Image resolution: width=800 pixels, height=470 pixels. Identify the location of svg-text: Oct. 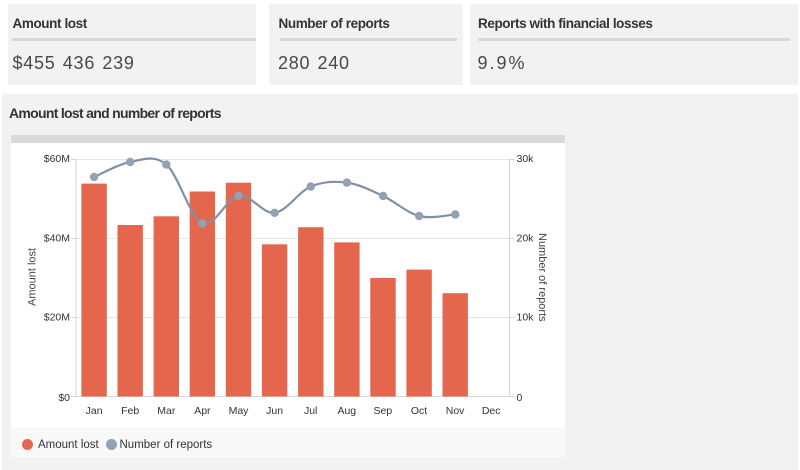
(419, 411).